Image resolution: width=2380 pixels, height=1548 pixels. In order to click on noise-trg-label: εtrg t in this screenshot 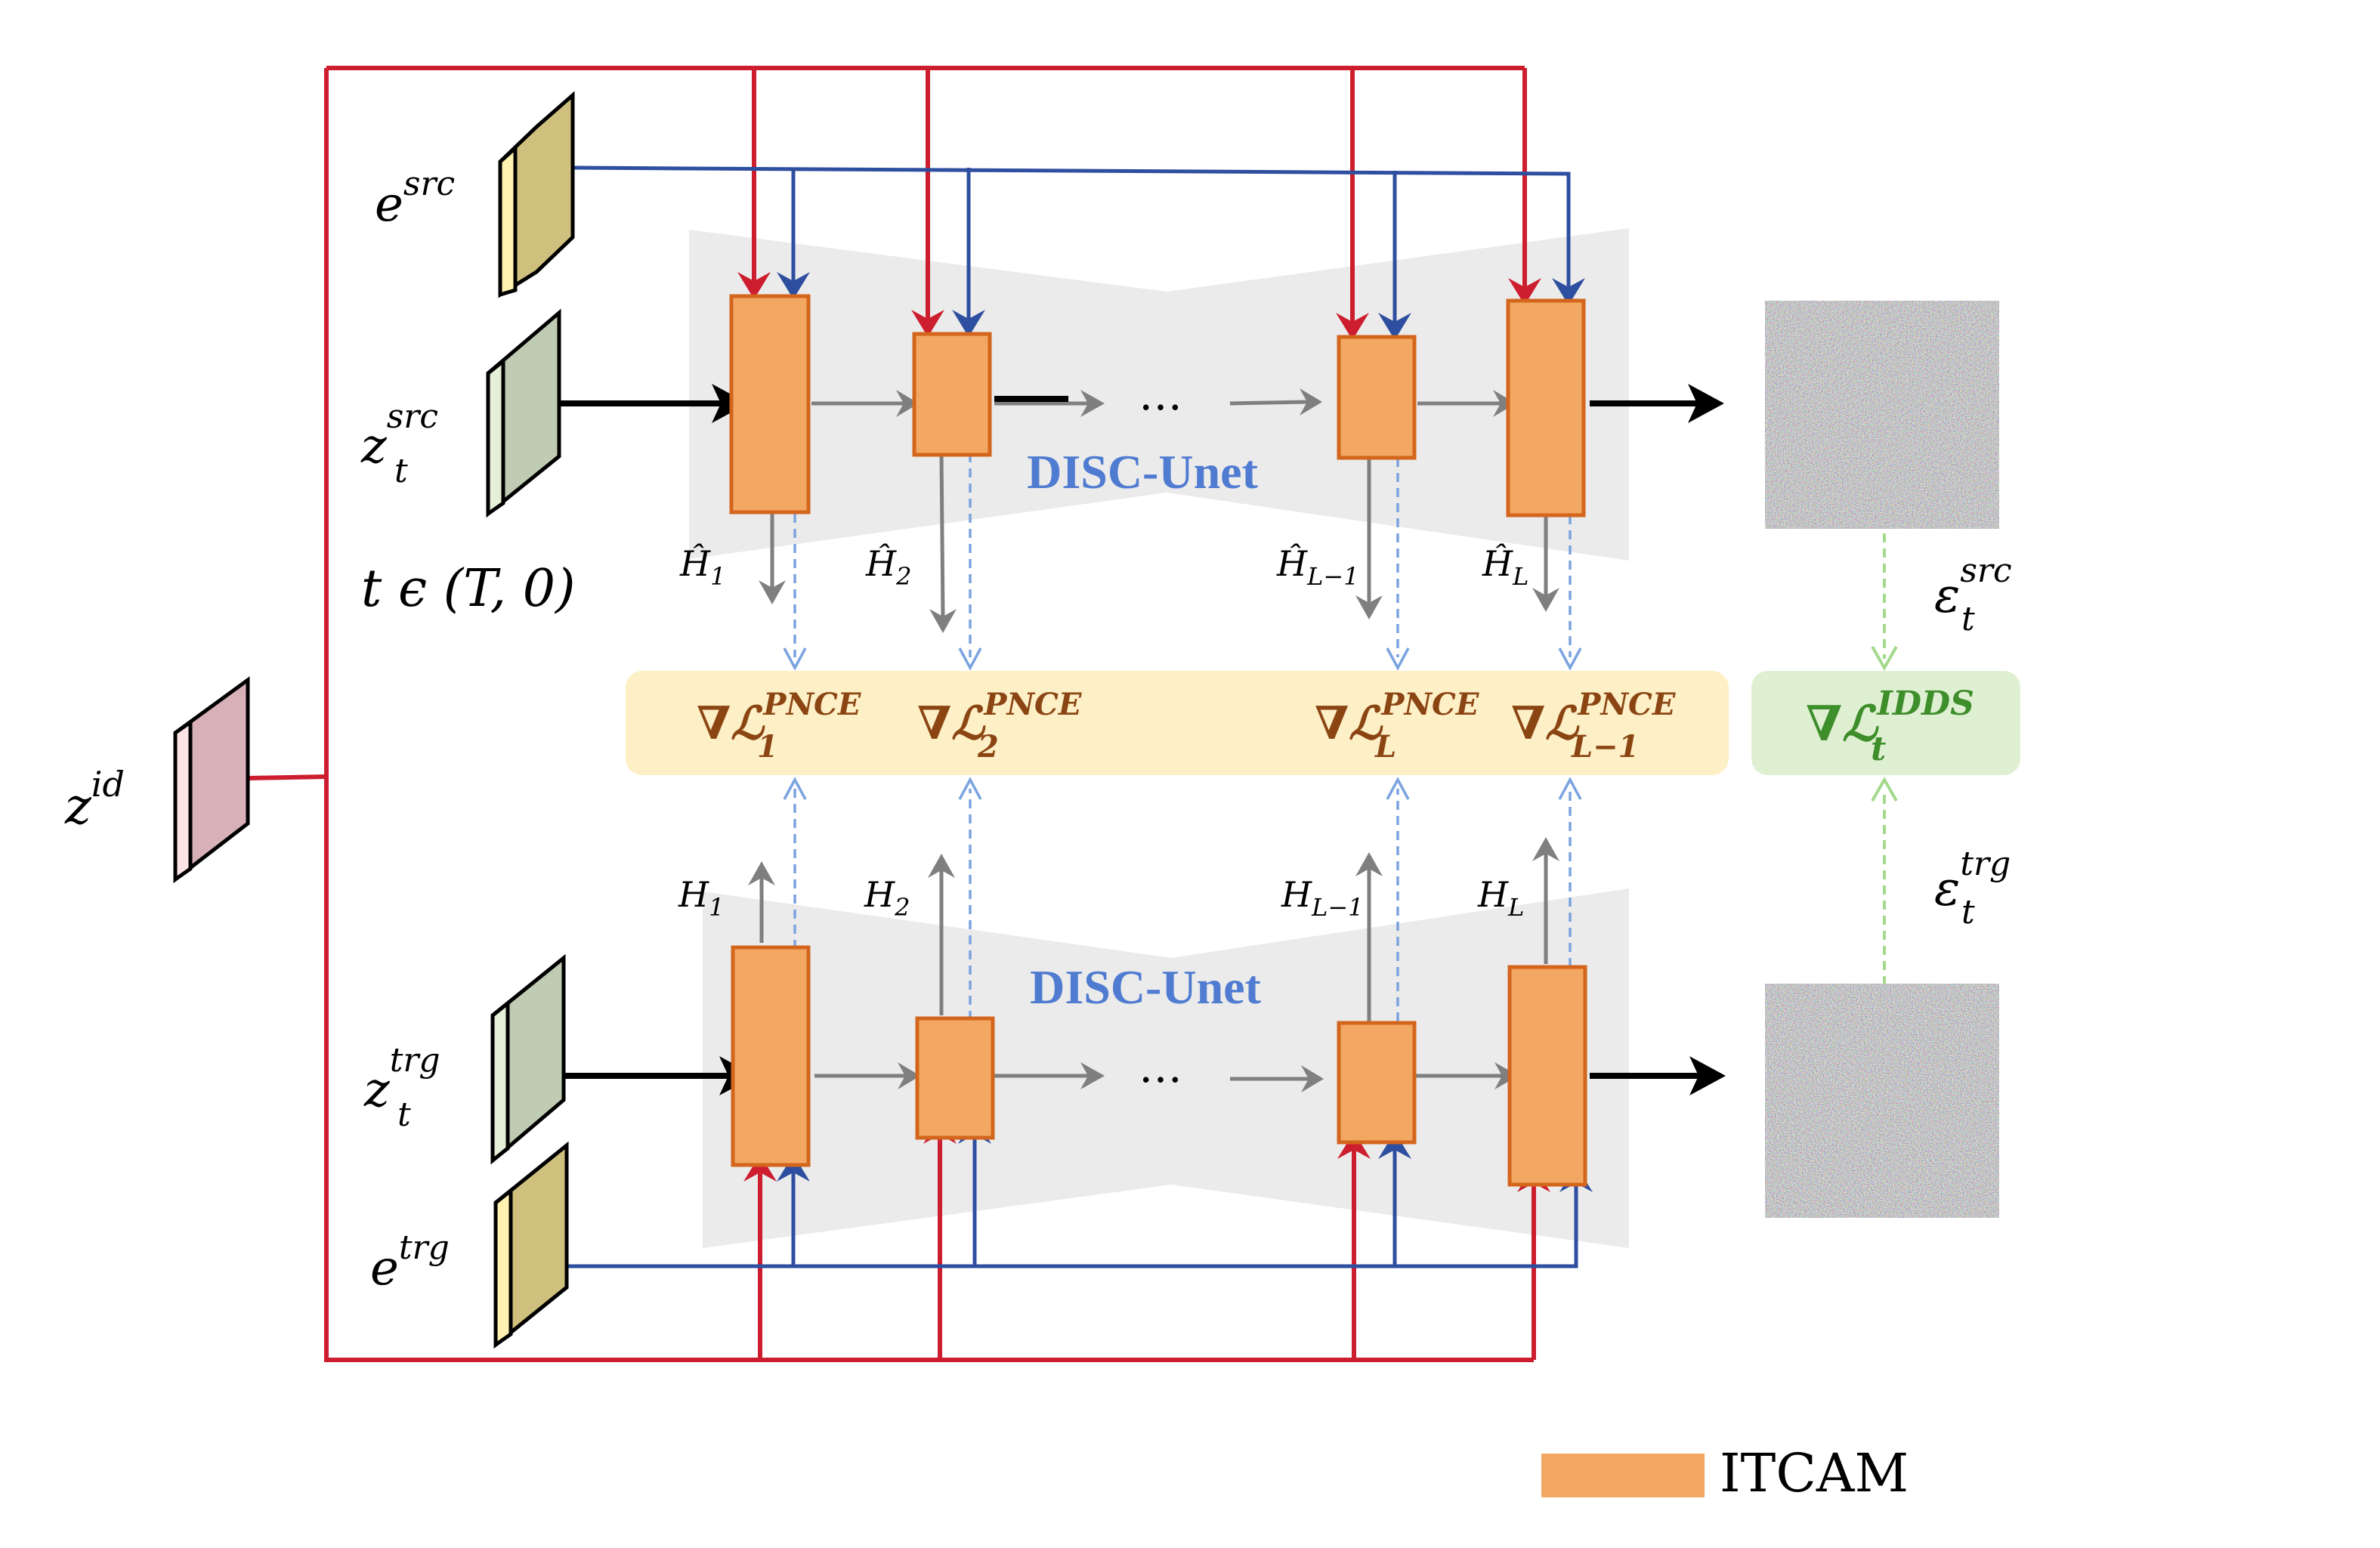, I will do `click(1972, 888)`.